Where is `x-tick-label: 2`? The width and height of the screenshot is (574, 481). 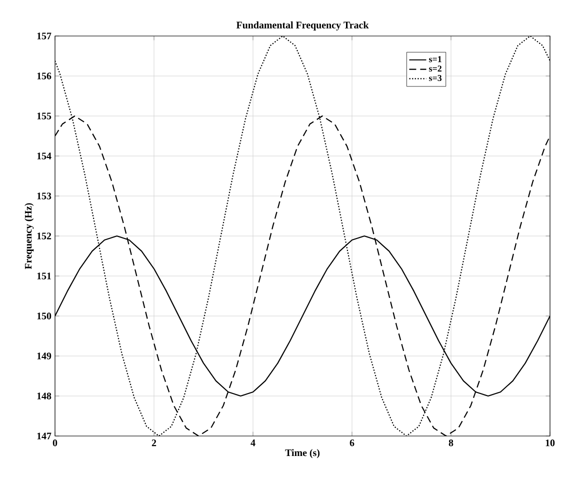
x-tick-label: 2 is located at coordinates (154, 443).